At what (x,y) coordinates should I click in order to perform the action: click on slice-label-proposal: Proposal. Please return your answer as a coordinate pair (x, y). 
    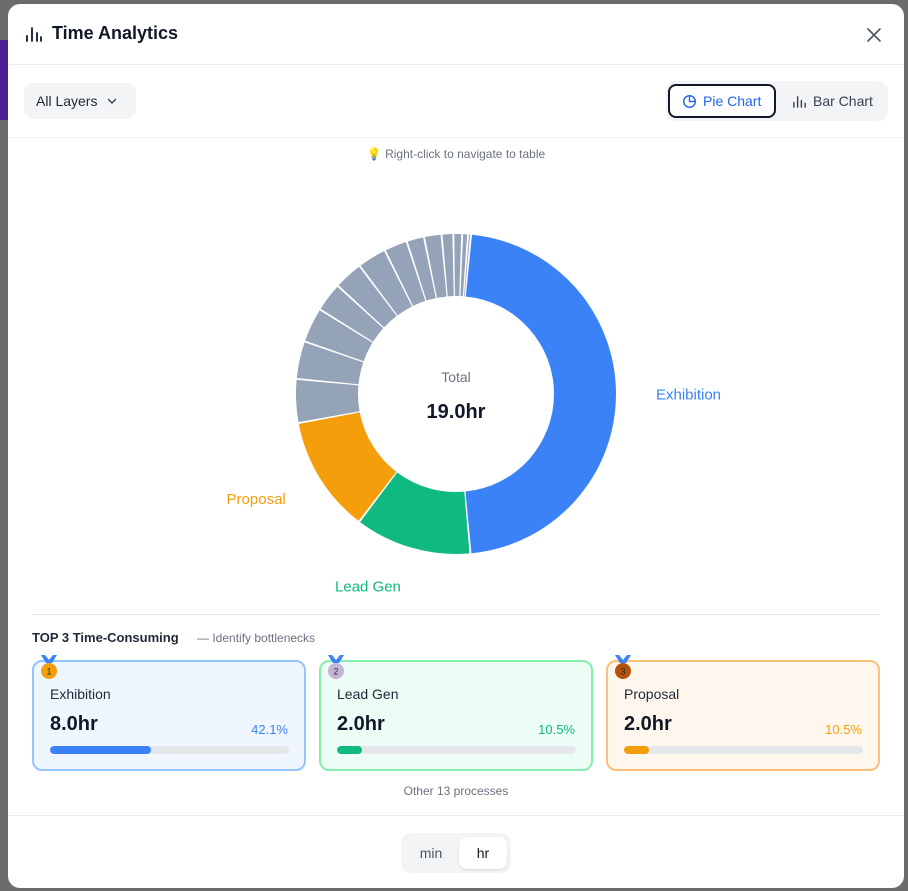
    Looking at the image, I should click on (256, 499).